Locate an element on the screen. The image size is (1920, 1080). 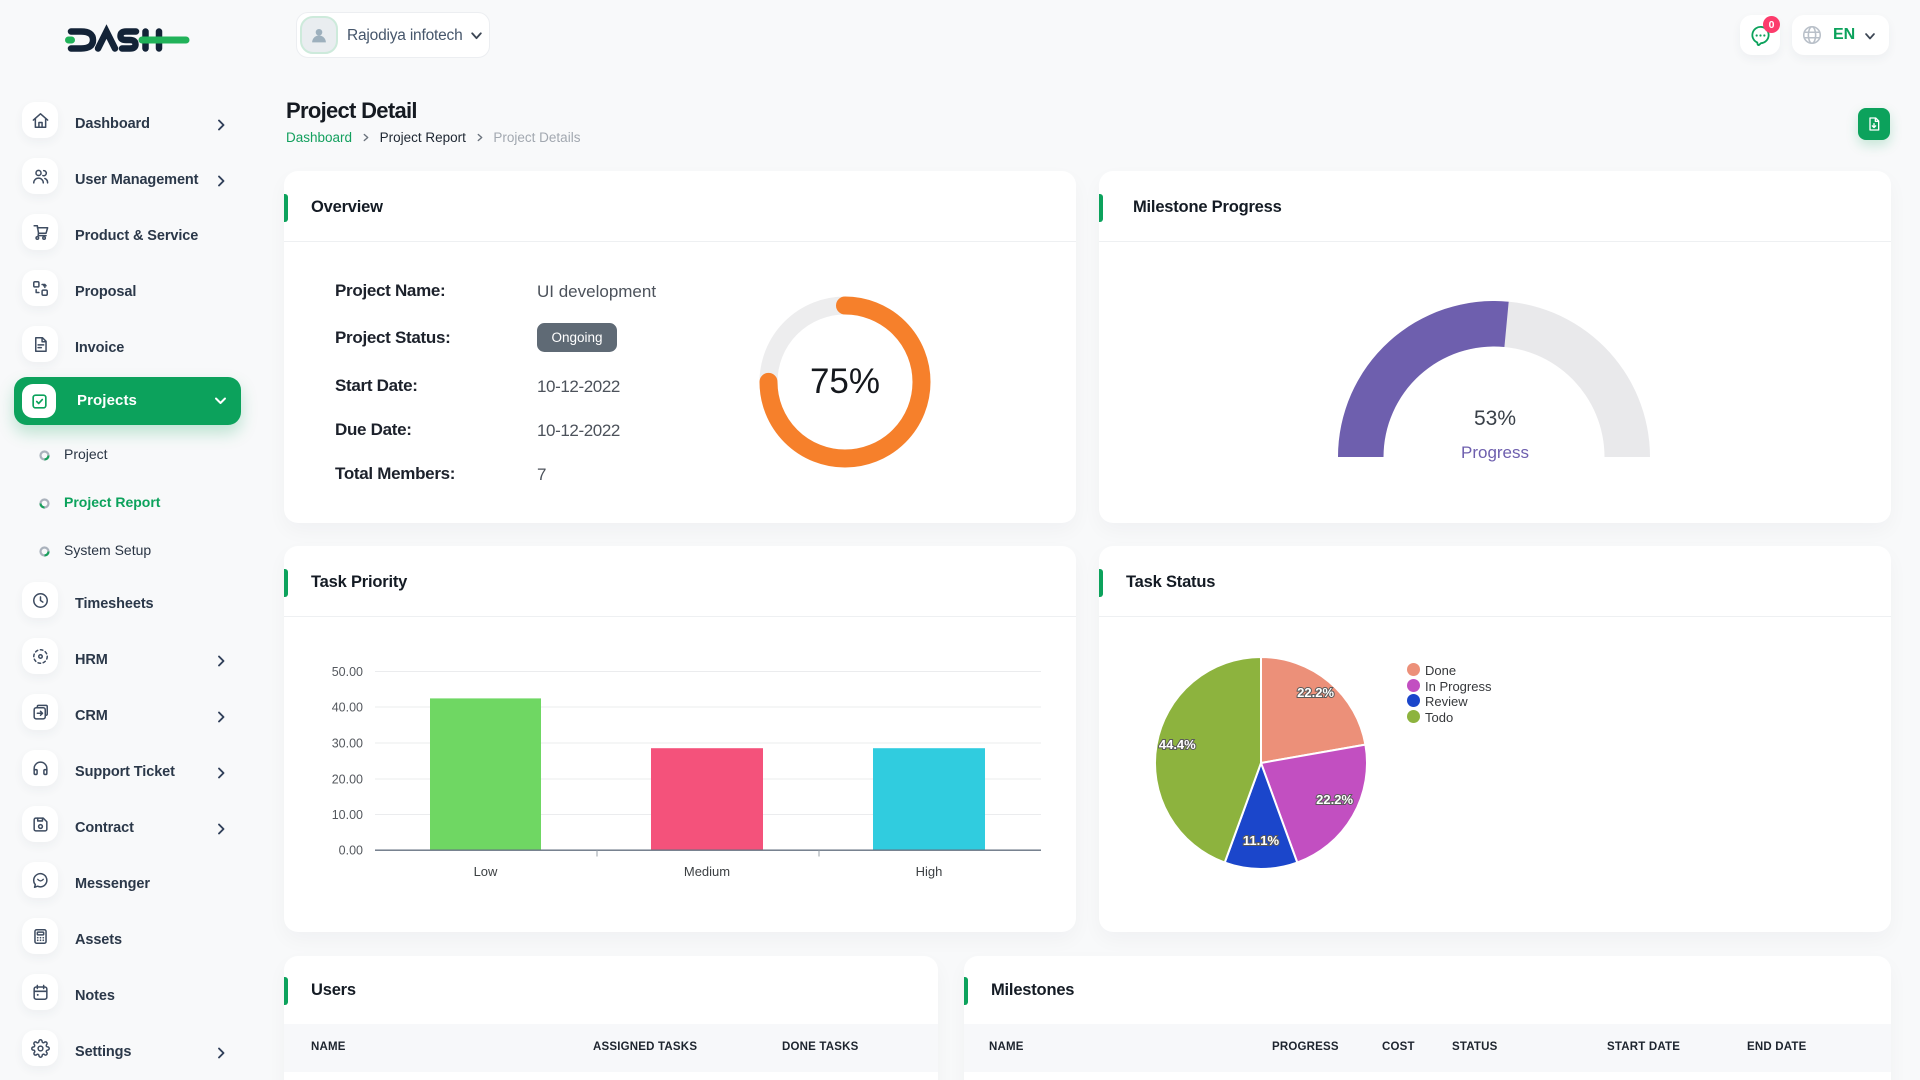
svg-text: 50.00 is located at coordinates (347, 672).